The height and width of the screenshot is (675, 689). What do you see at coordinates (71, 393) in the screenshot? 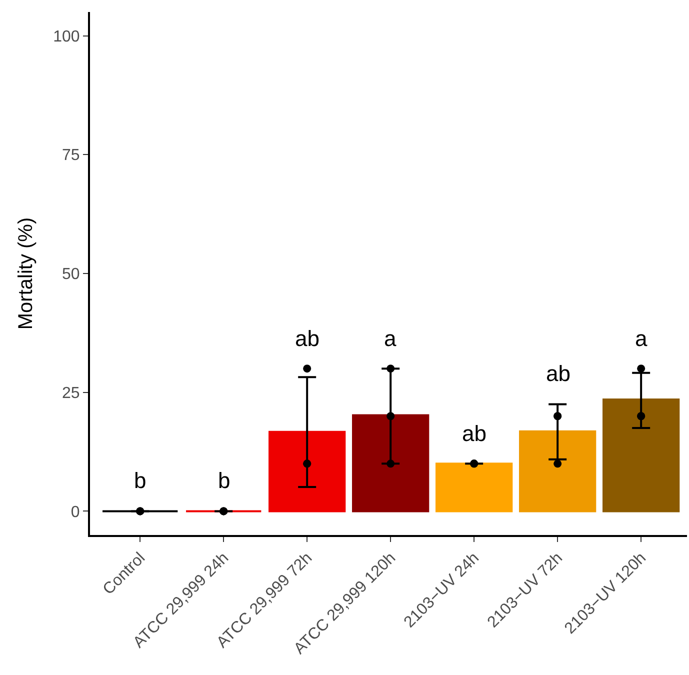
I see `y-tick-label: 25` at bounding box center [71, 393].